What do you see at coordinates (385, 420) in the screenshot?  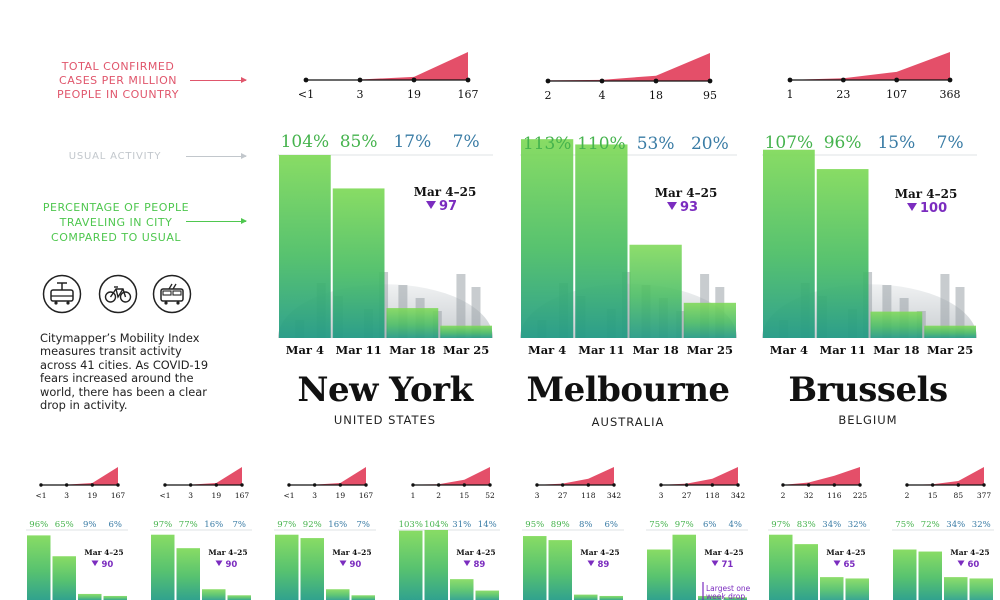 I see `country-united-states: UNITED STATES` at bounding box center [385, 420].